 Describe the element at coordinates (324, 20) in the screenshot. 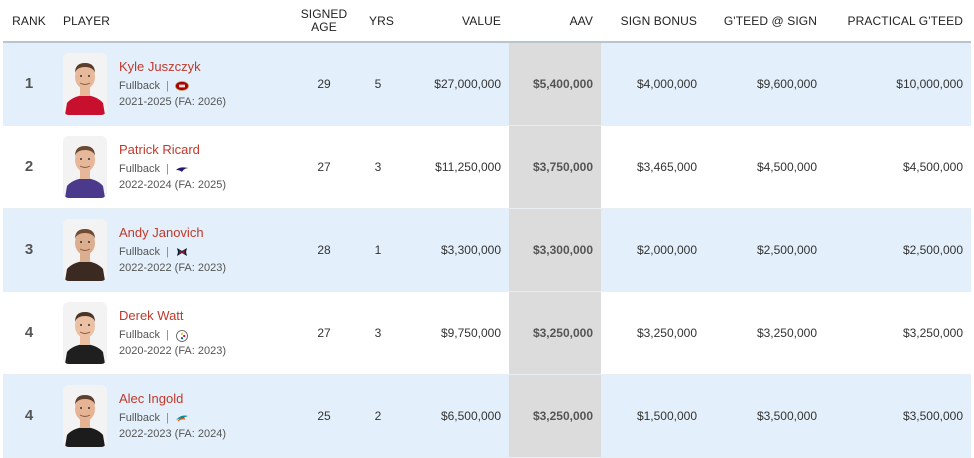

I see `header-signed-age: SIGNED AGE` at that location.